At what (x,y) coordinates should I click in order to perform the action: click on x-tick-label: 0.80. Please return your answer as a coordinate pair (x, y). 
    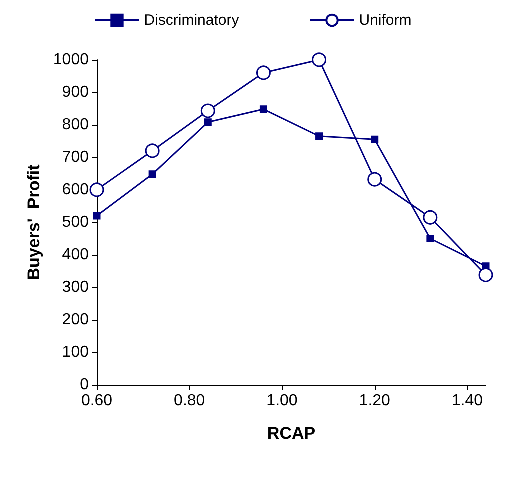
    Looking at the image, I should click on (190, 401).